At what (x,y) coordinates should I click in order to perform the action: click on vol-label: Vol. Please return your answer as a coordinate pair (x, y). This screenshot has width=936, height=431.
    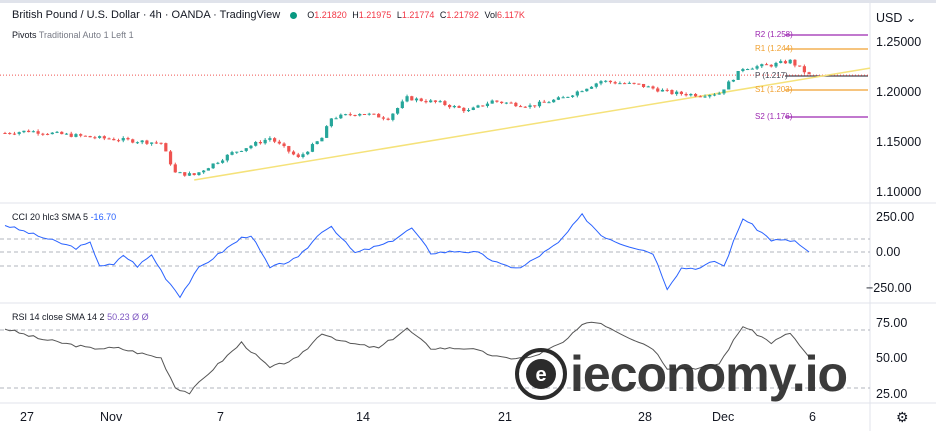
    Looking at the image, I should click on (490, 15).